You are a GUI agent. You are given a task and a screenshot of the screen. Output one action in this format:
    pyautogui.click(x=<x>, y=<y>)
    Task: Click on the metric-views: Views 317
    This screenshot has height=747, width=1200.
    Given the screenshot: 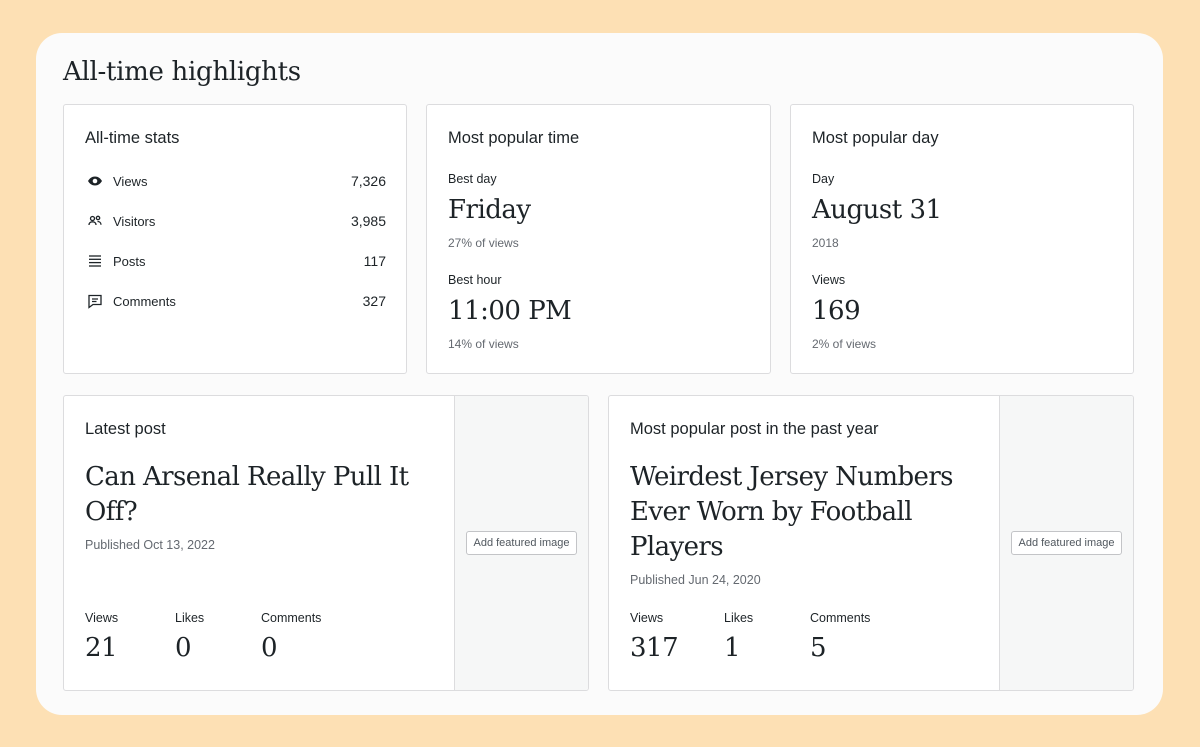 What is the action you would take?
    pyautogui.click(x=654, y=637)
    